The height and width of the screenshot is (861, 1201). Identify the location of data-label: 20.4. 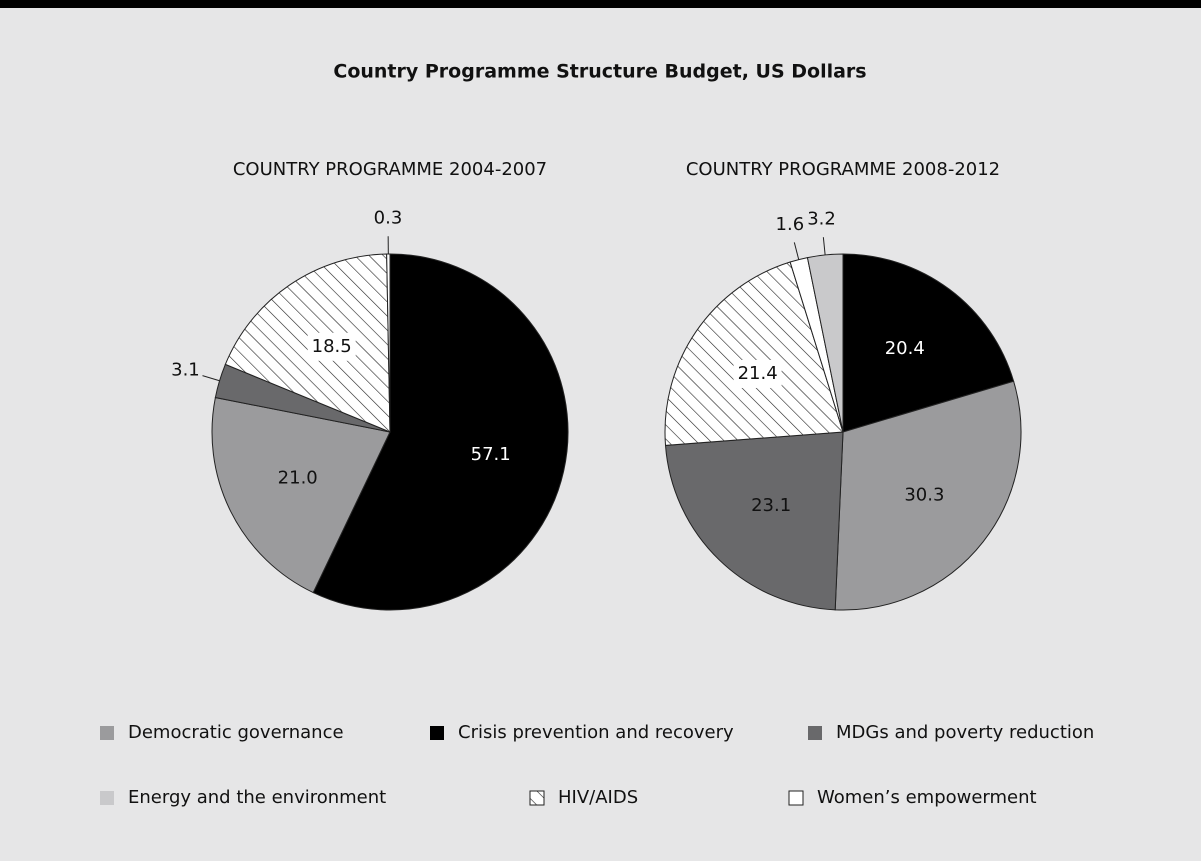
(905, 348).